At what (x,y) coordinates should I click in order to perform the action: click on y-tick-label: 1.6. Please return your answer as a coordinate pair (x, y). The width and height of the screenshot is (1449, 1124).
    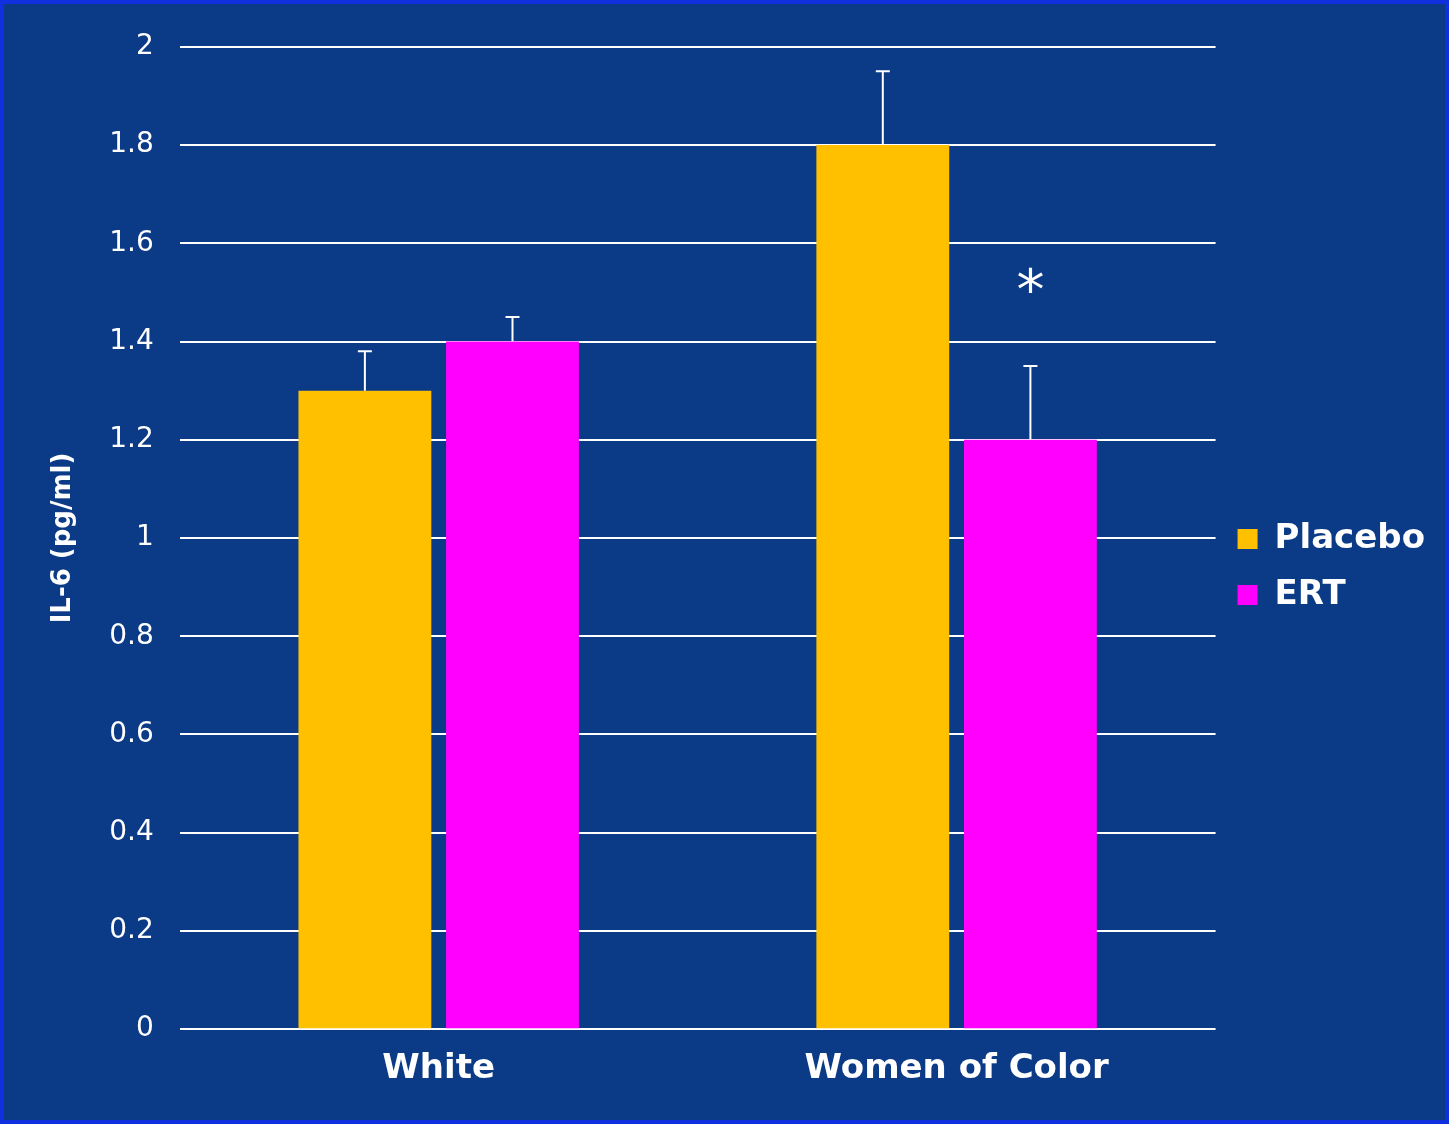
    Looking at the image, I should click on (131, 241).